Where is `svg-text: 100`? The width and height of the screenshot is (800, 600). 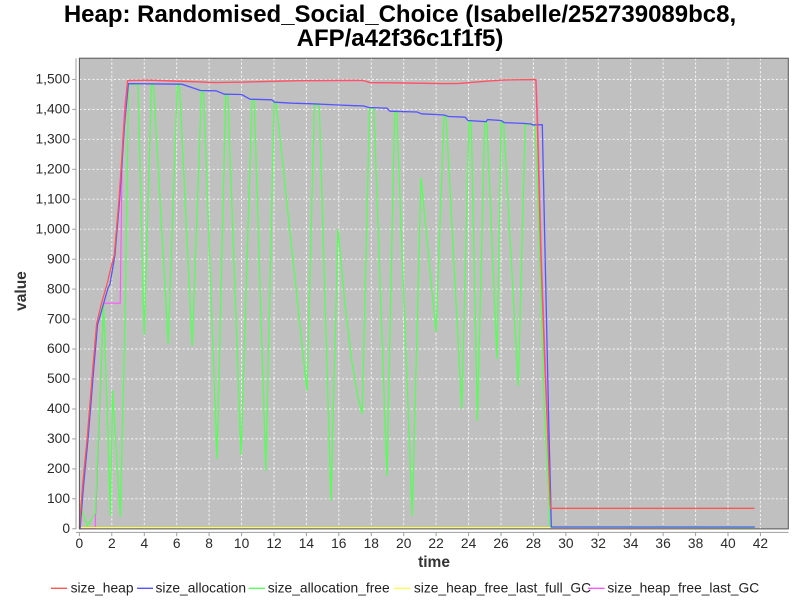 svg-text: 100 is located at coordinates (58, 498).